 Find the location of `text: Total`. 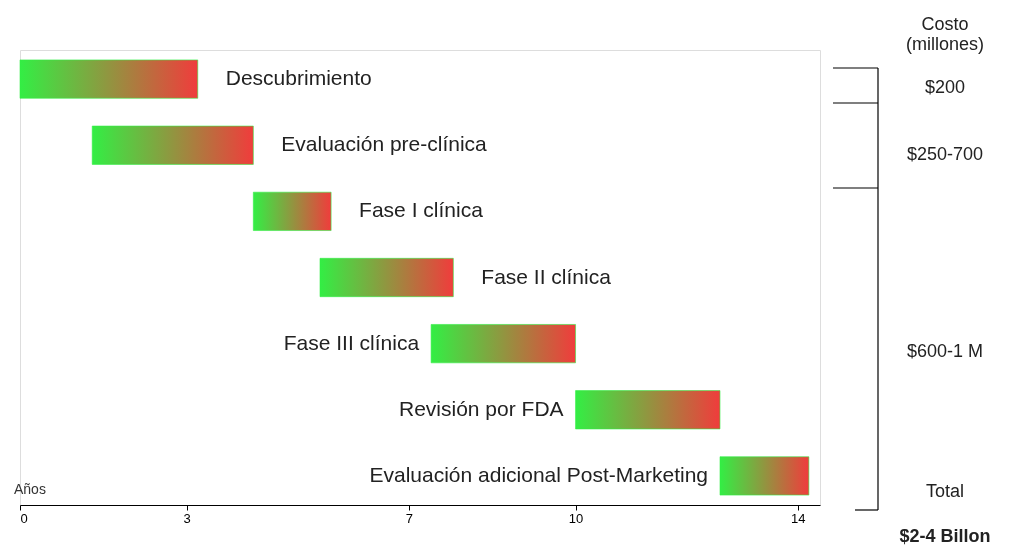

text: Total is located at coordinates (945, 491).